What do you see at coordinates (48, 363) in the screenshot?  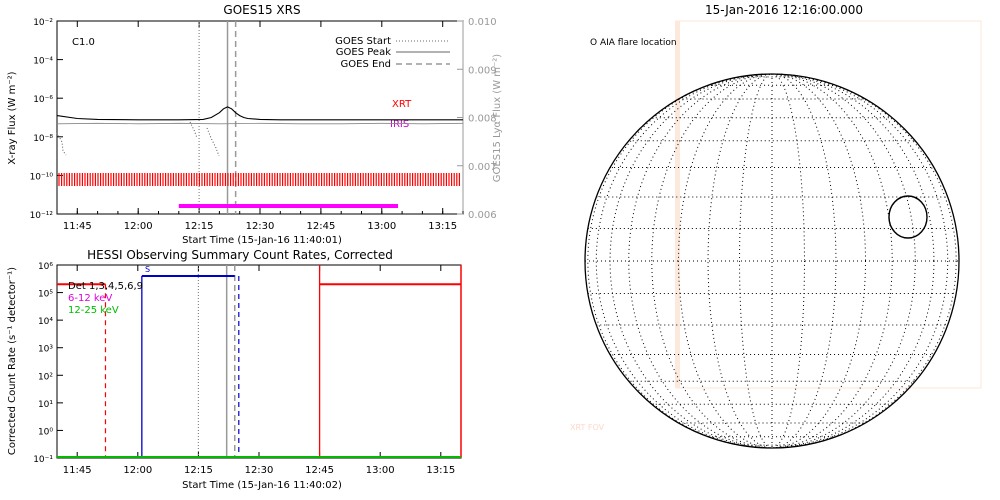 I see `hessi-y-ticks: 10⁻¹ 10⁰ 10¹ 10² 10³ 10⁴ 10⁵ 10⁶` at bounding box center [48, 363].